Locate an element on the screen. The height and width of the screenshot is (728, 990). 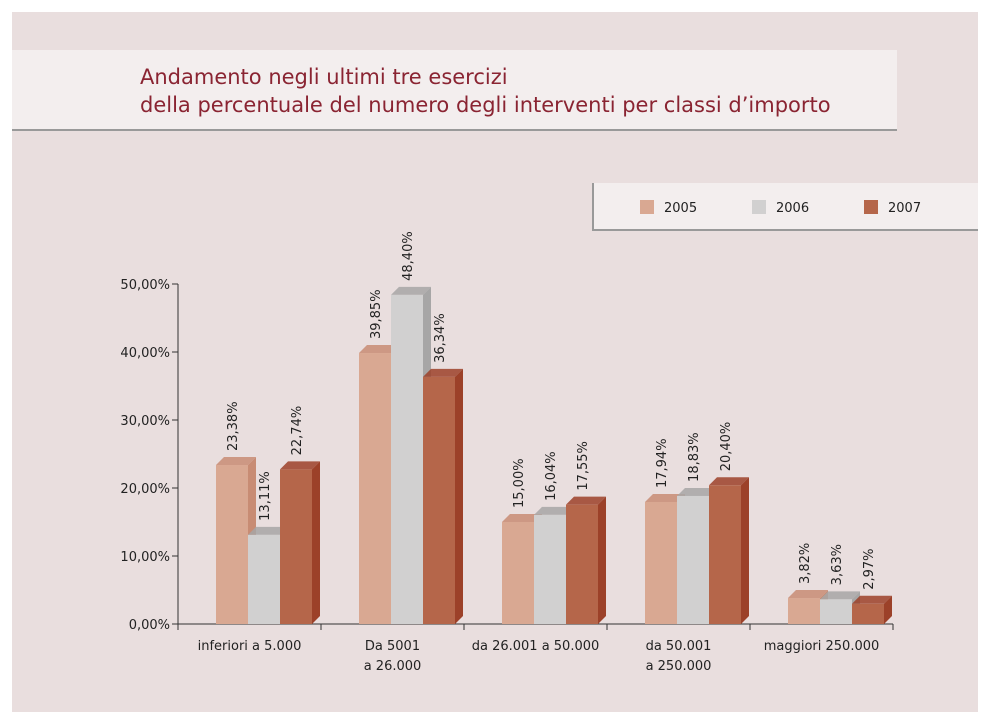
y-tick-label: 30,00% is located at coordinates (145, 421).